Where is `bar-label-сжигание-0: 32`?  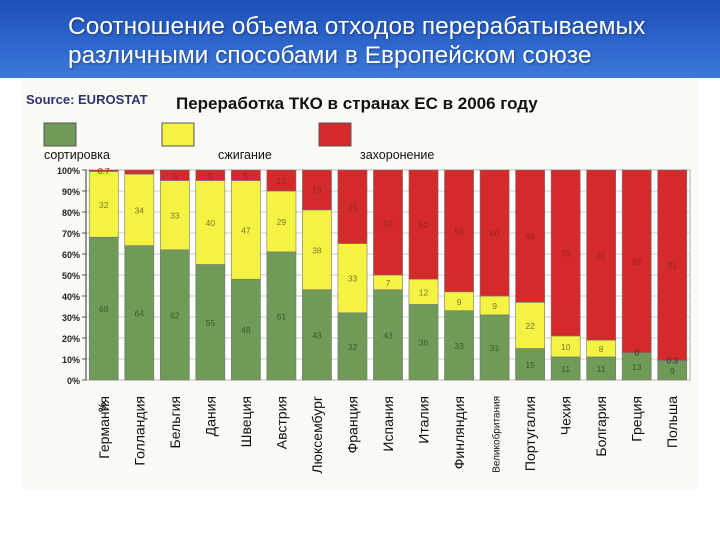 bar-label-сжигание-0: 32 is located at coordinates (104, 205).